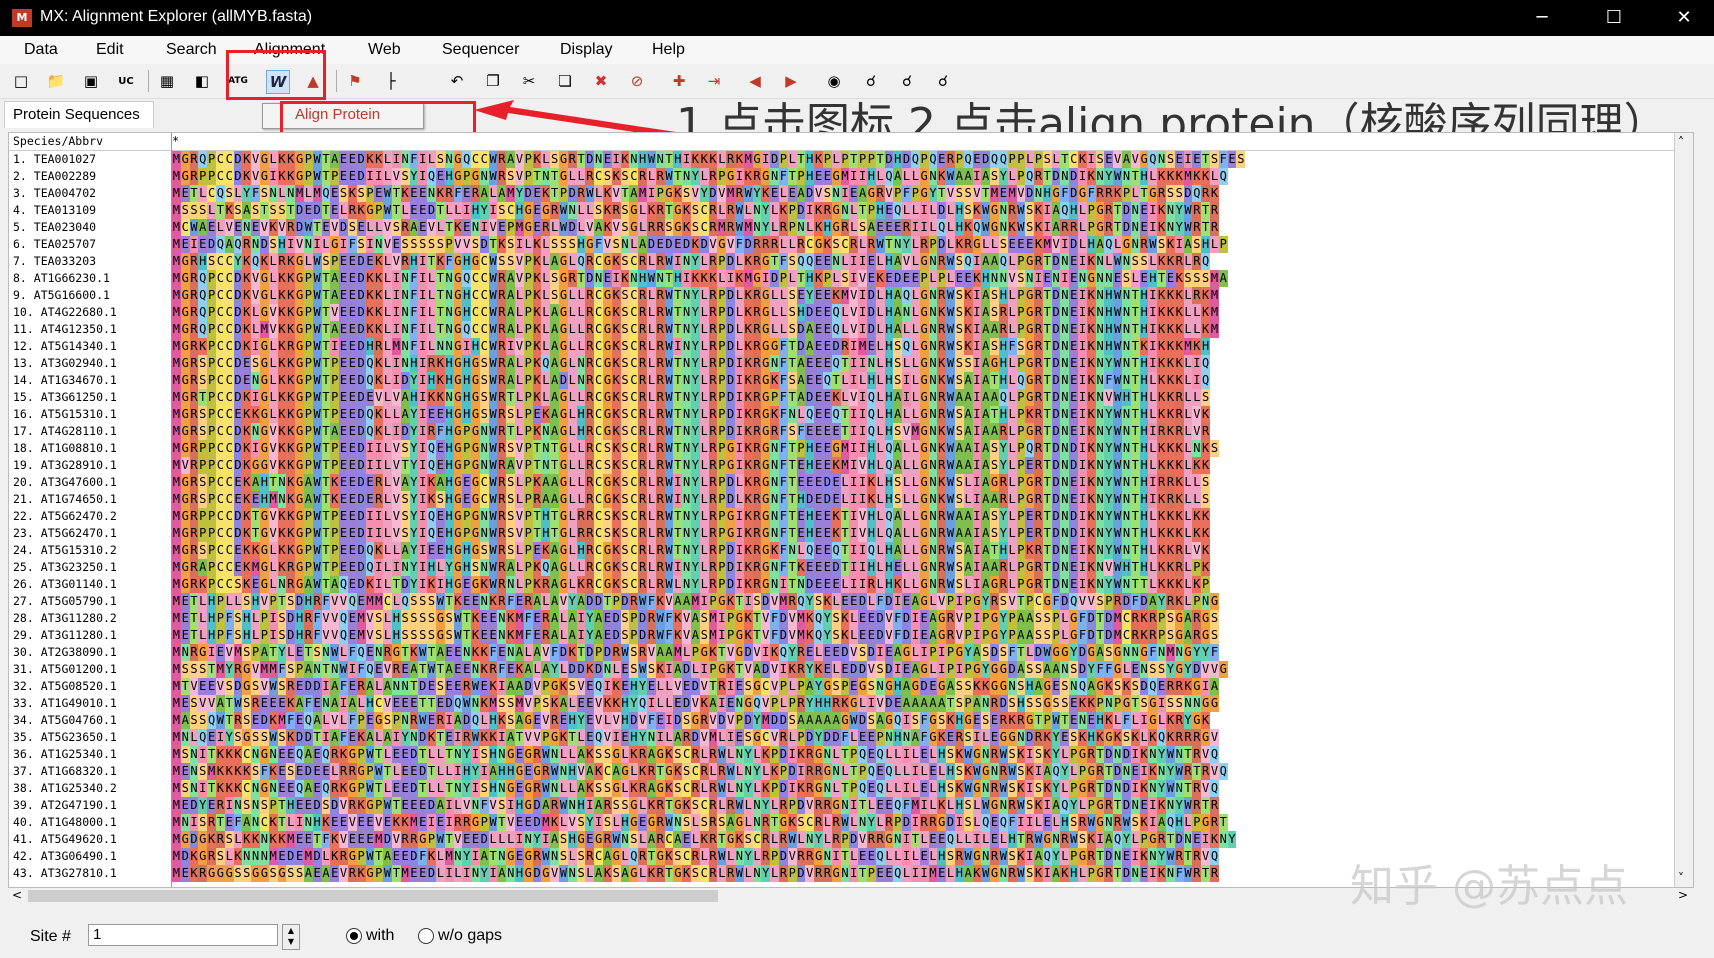 This screenshot has width=1714, height=958. Describe the element at coordinates (55, 159) in the screenshot. I see `sequence-name: 1. TEA001027` at that location.